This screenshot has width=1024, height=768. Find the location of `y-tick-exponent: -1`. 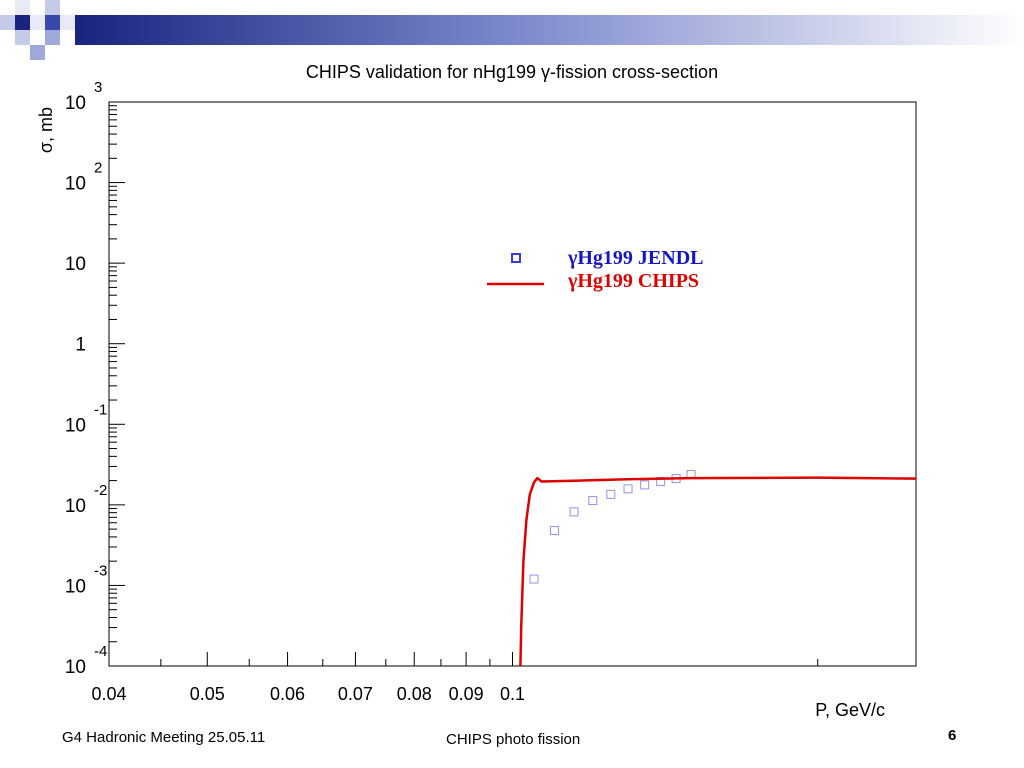

y-tick-exponent: -1 is located at coordinates (100, 409).